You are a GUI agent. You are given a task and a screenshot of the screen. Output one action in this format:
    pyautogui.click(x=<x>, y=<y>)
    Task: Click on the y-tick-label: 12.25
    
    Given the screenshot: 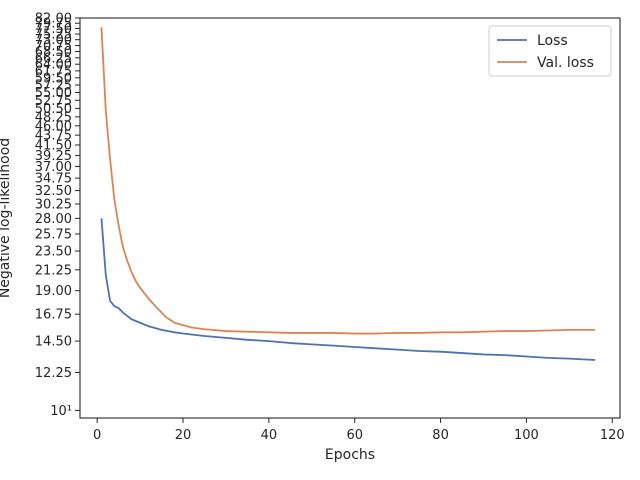 What is the action you would take?
    pyautogui.click(x=53, y=373)
    